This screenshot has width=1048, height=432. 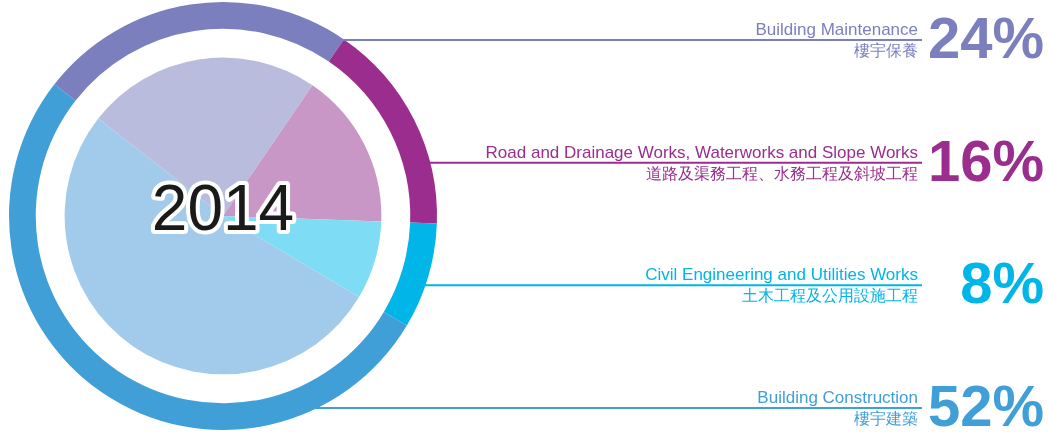 What do you see at coordinates (836, 40) in the screenshot?
I see `slice-label: Building Maintenance 樓宇保養` at bounding box center [836, 40].